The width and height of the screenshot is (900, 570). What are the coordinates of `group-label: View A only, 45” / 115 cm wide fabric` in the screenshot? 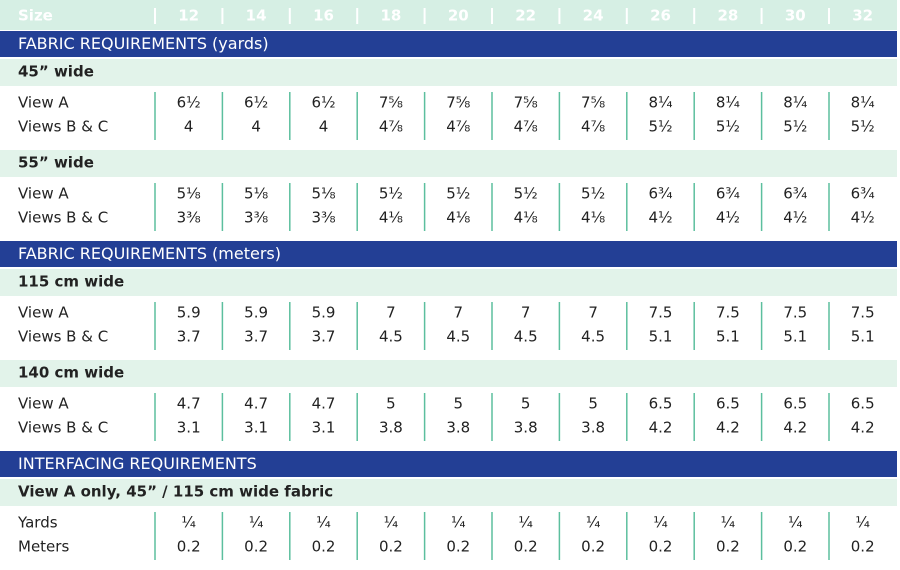 It's located at (175, 492).